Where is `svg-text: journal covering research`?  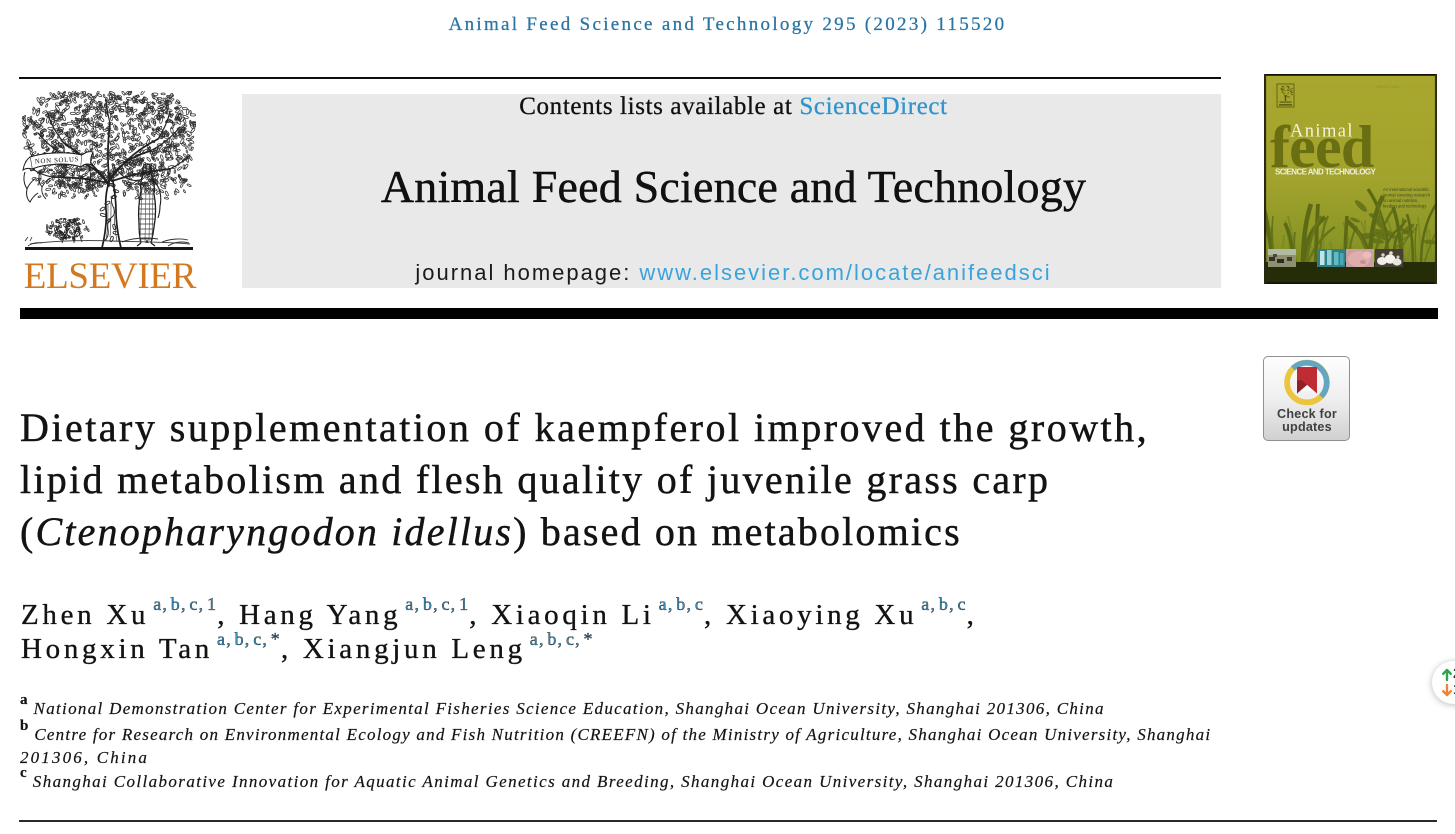 svg-text: journal covering research is located at coordinates (1406, 195).